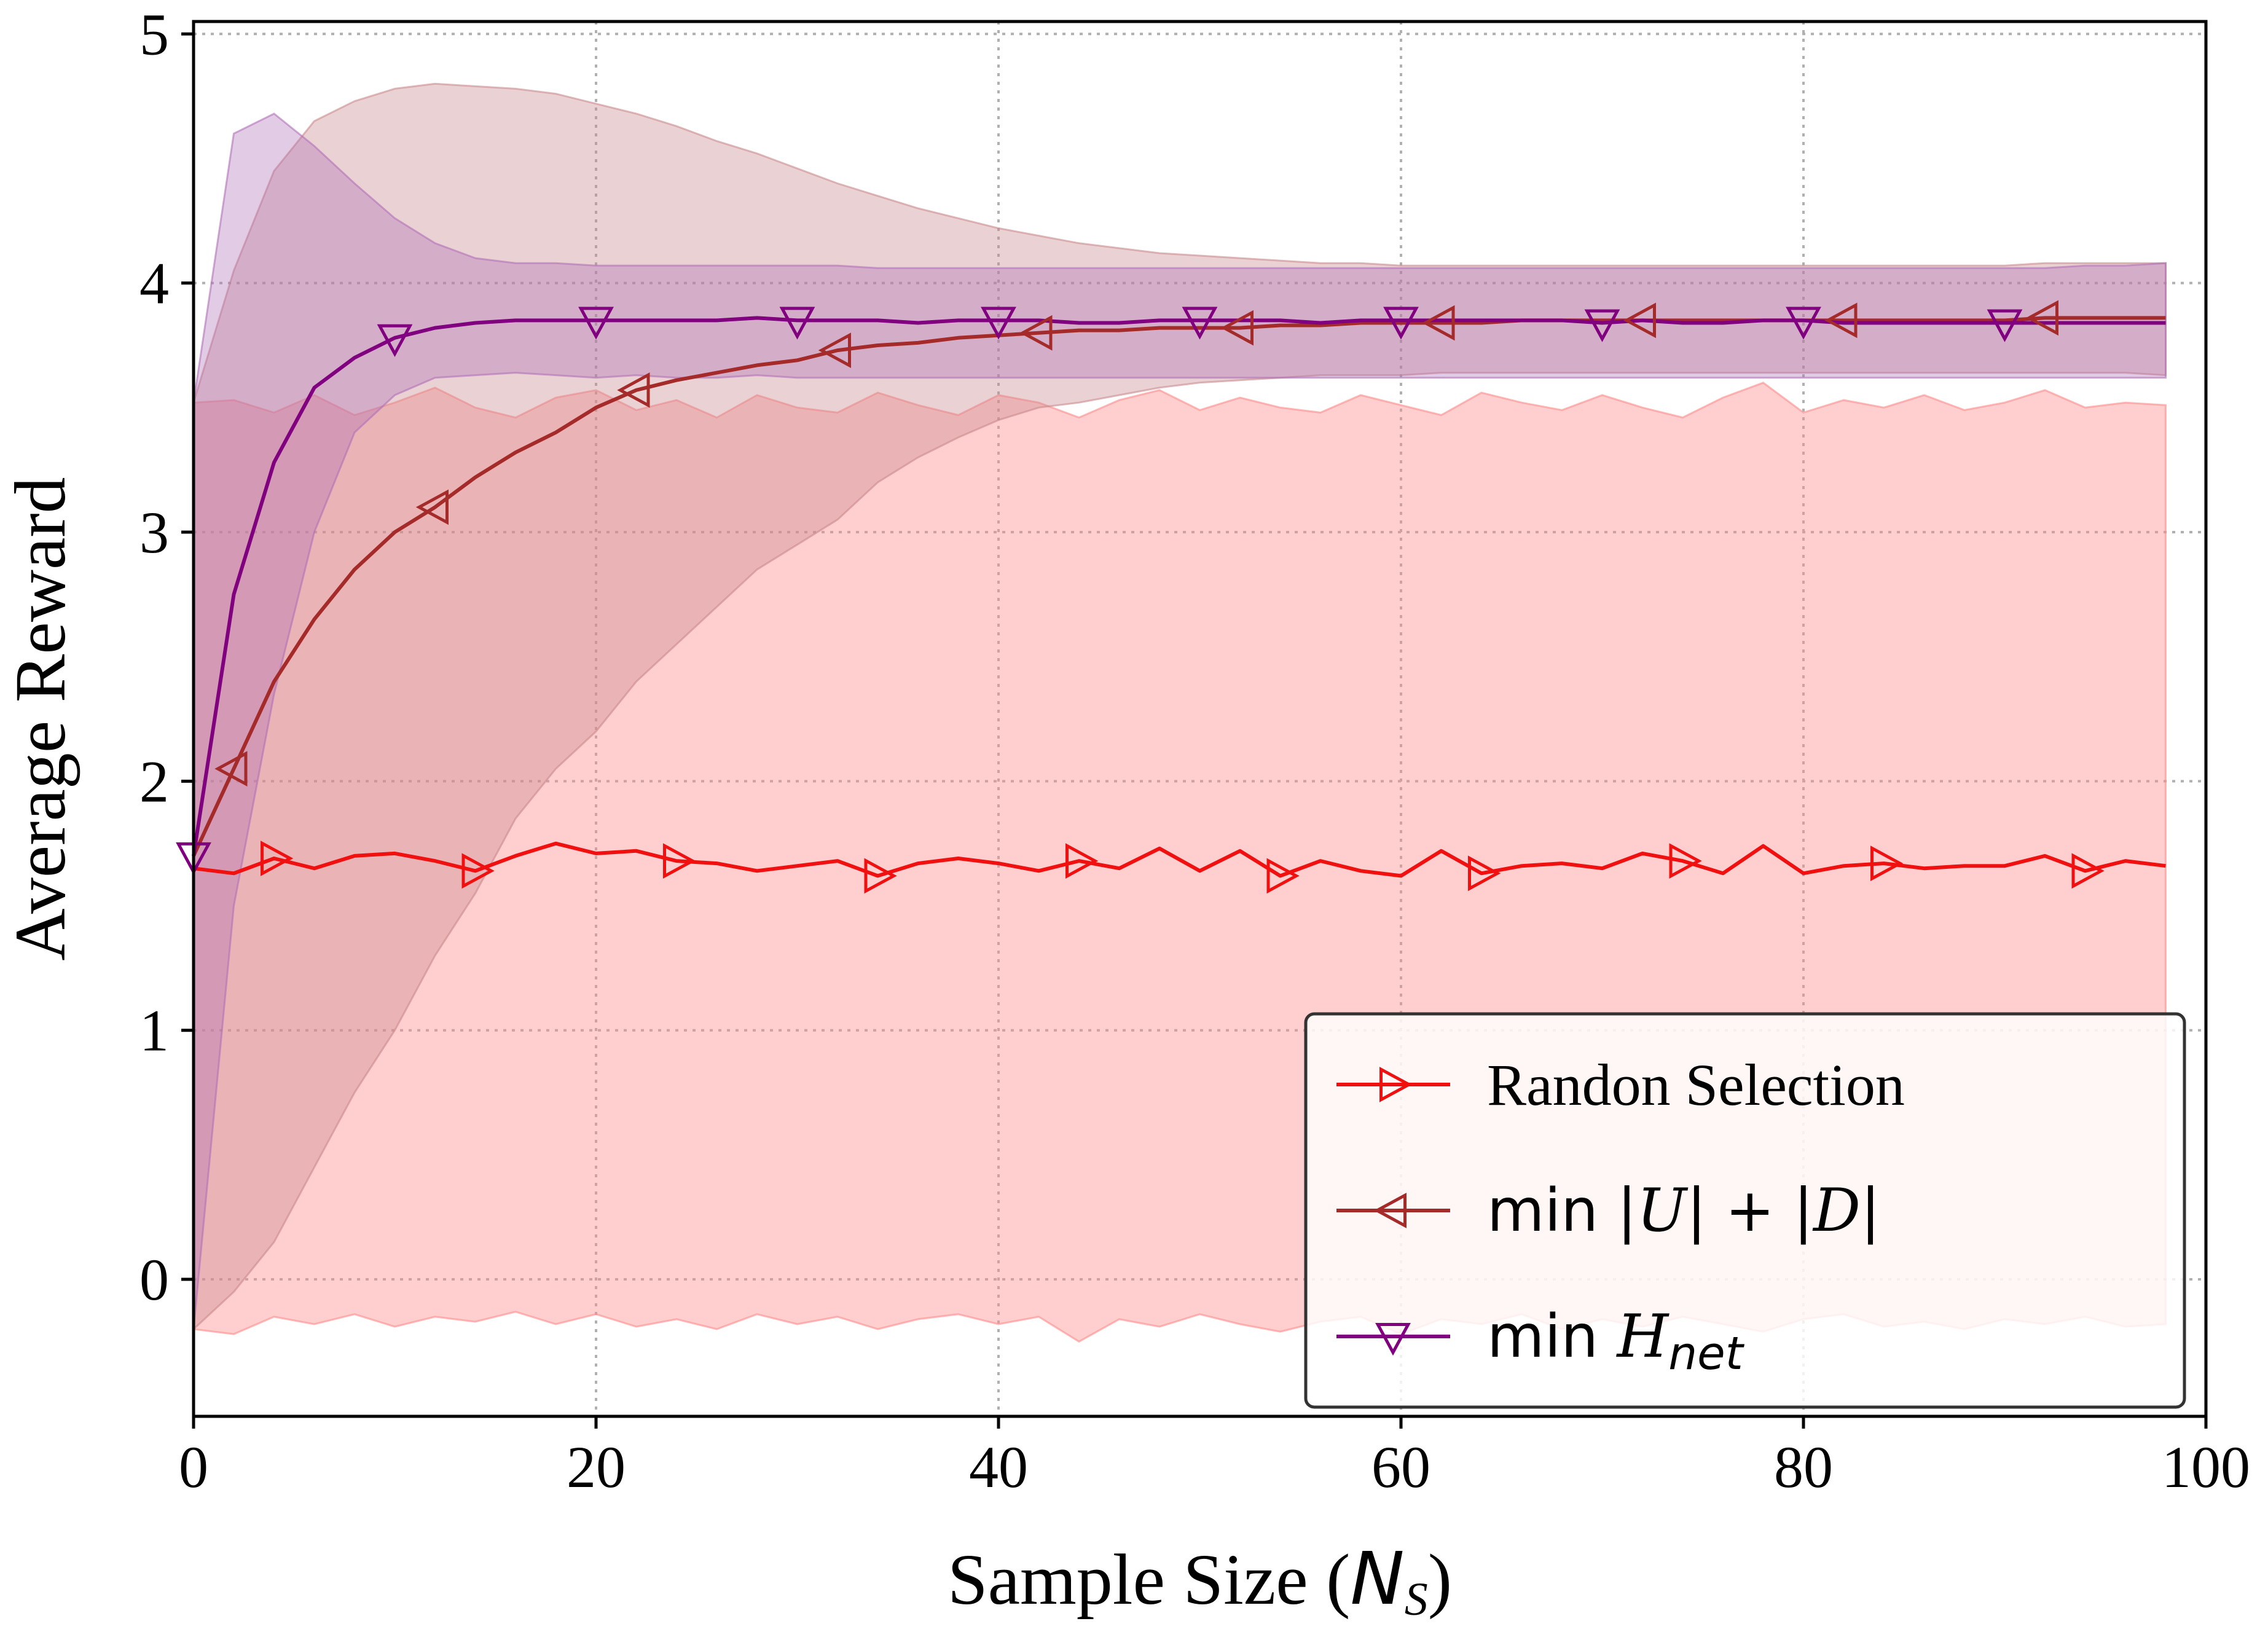 The height and width of the screenshot is (1640, 2268). What do you see at coordinates (1706, 1353) in the screenshot?
I see `legend-label-part: net` at bounding box center [1706, 1353].